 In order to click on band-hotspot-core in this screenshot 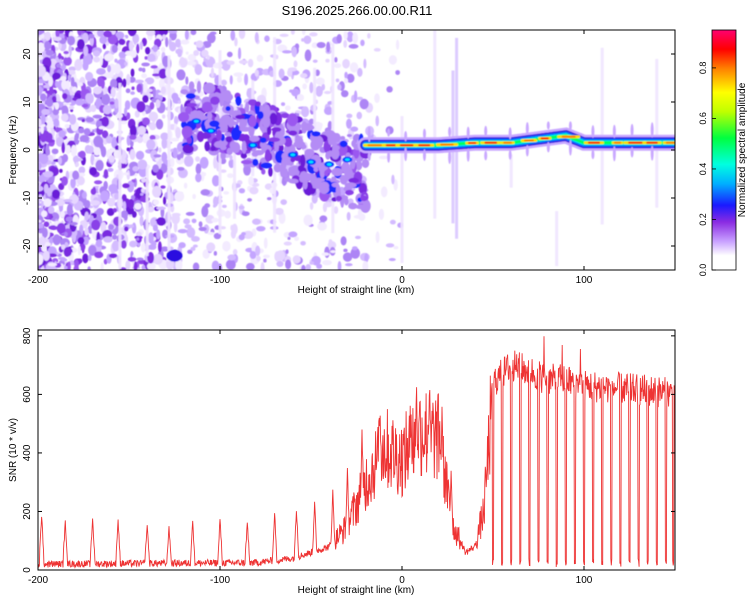, I will do `click(196, 121)`.